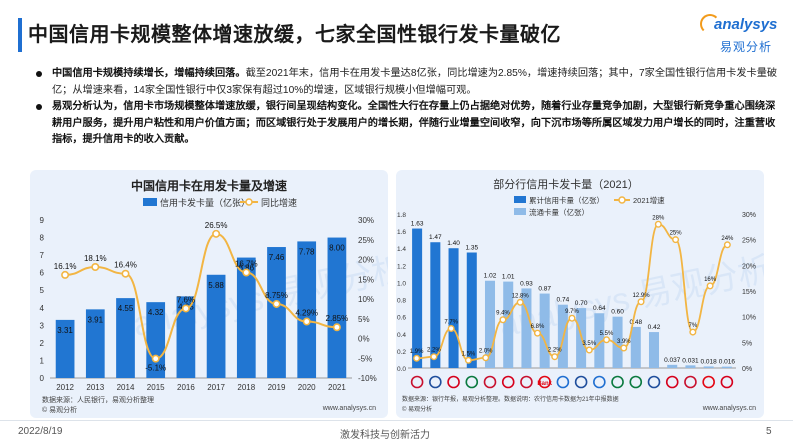  I want to click on bar-value-label: 3.31, so click(65, 330).